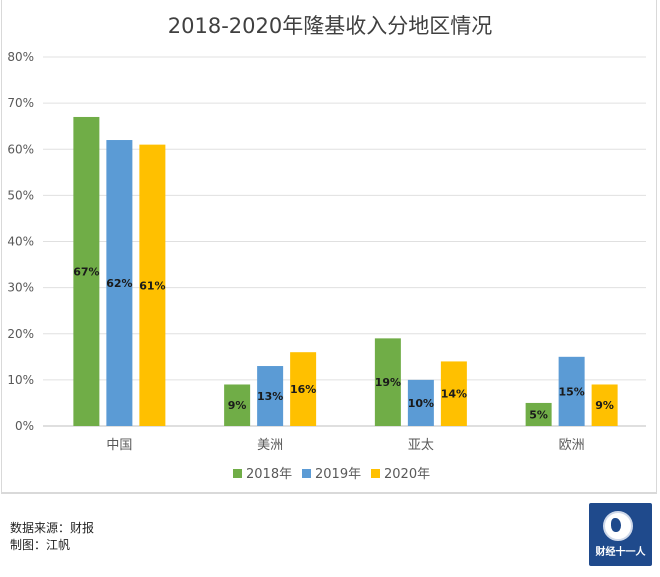  Describe the element at coordinates (407, 474) in the screenshot. I see `legend-label: 2020年` at that location.